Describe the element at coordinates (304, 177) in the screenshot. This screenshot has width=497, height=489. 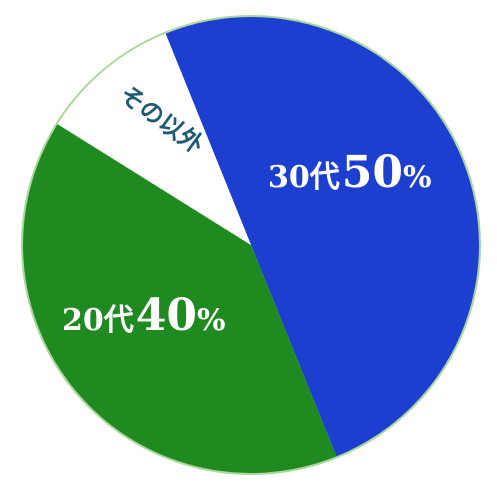
I see `label-30s-category: 30代` at that location.